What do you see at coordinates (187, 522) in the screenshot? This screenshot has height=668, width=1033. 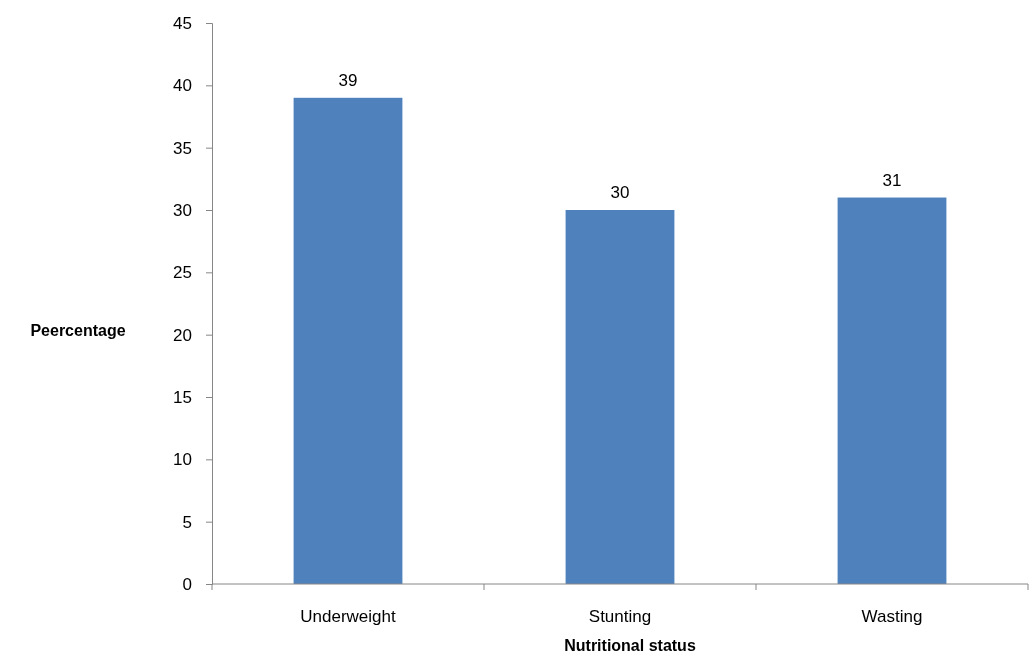 I see `y-tick-label: 5` at bounding box center [187, 522].